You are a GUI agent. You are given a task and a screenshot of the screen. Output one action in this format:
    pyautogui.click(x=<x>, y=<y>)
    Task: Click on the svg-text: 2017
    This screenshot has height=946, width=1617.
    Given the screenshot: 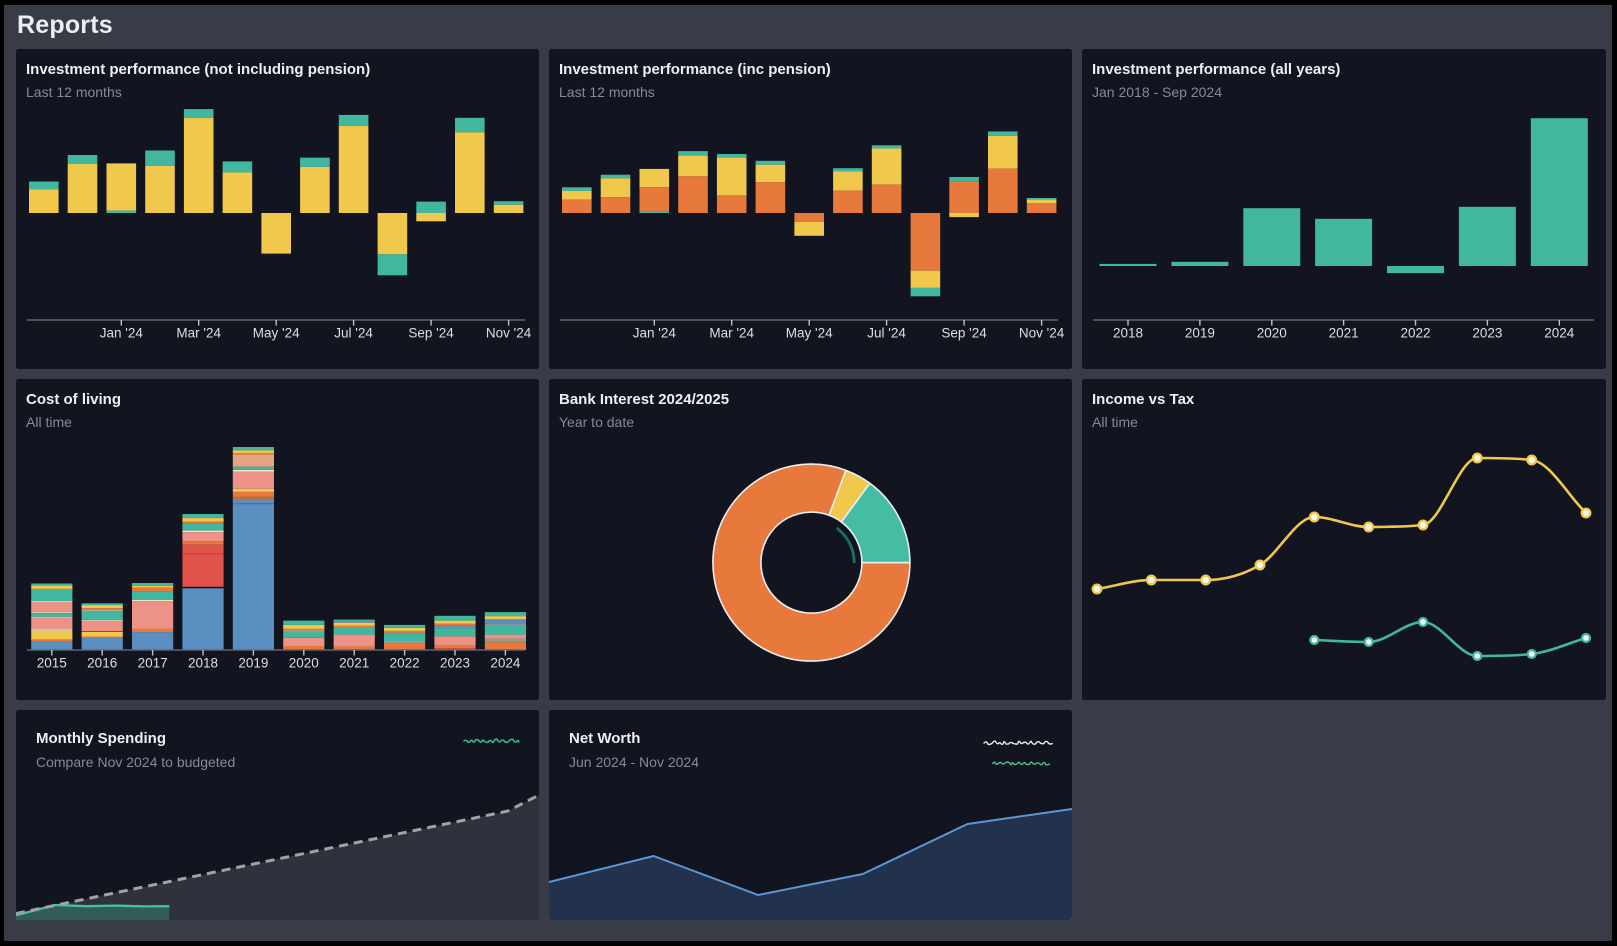 What is the action you would take?
    pyautogui.click(x=153, y=663)
    